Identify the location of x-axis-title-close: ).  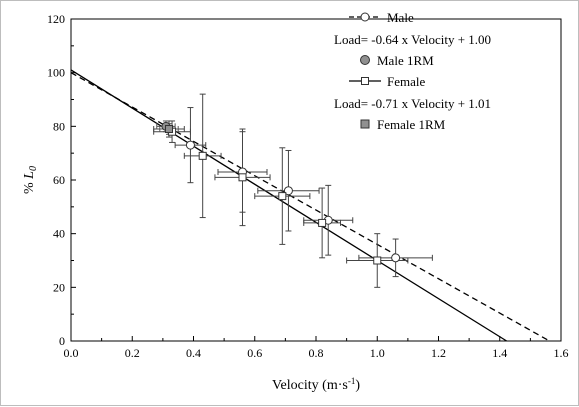
(357, 385).